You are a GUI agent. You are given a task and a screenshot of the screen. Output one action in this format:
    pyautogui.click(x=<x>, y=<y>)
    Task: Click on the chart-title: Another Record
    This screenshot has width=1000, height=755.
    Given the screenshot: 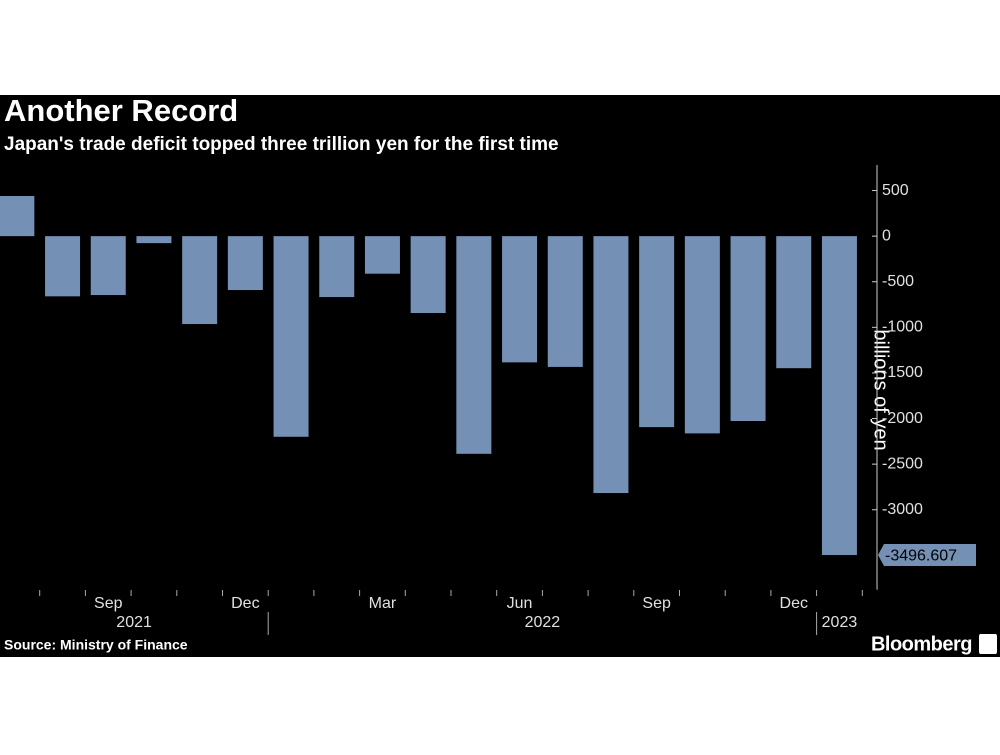 What is the action you would take?
    pyautogui.click(x=121, y=110)
    